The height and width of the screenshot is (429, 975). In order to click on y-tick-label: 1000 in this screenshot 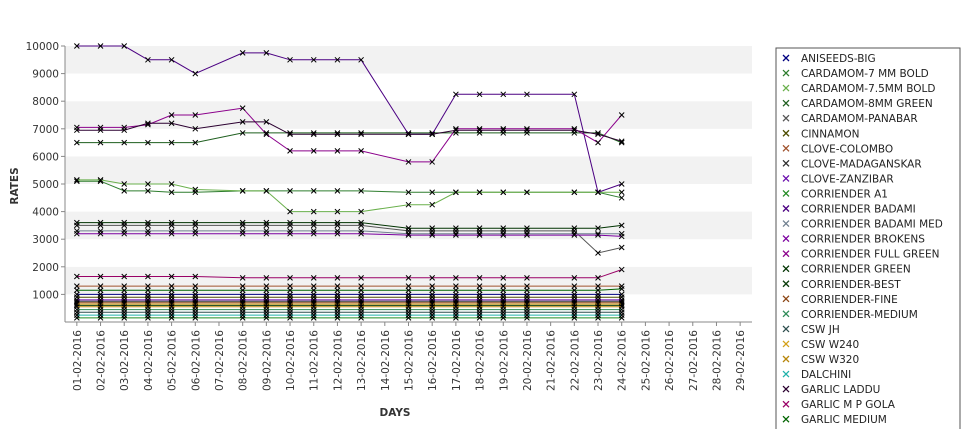, I will do `click(45, 295)`.